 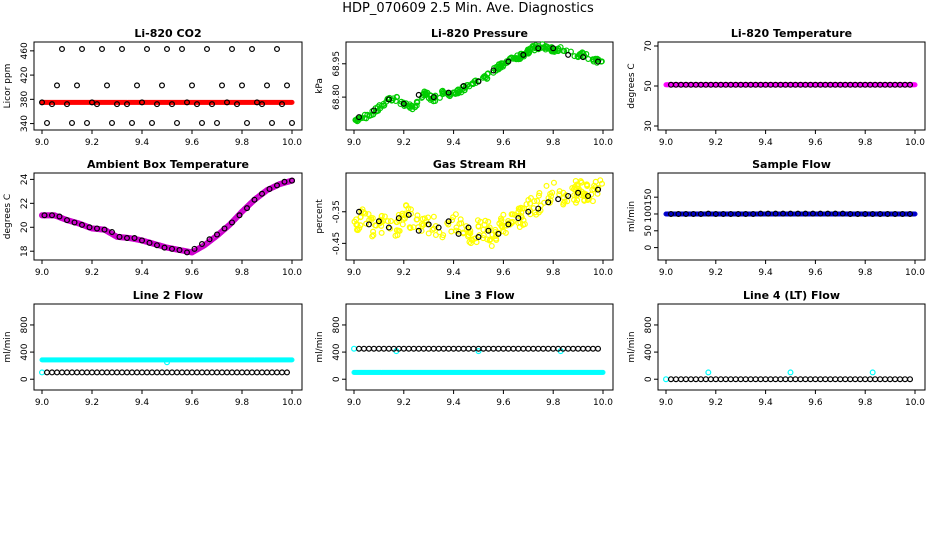 I want to click on chart-title: Line 3 Flow, so click(x=479, y=295).